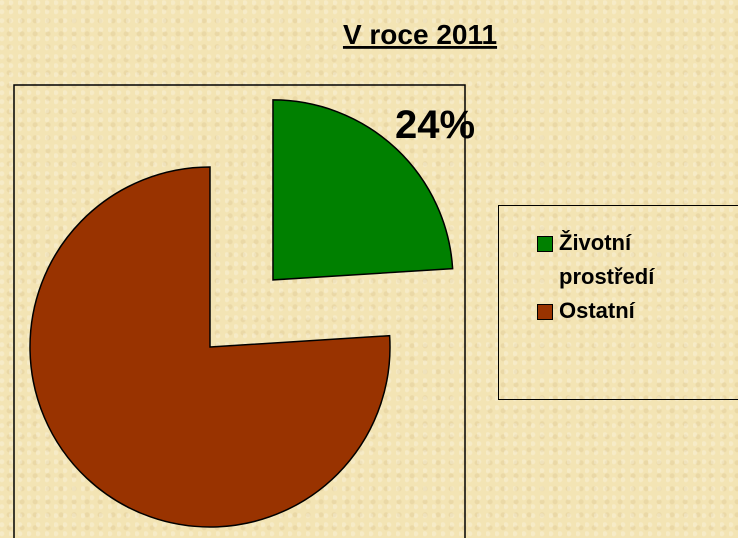 This screenshot has width=738, height=538. Describe the element at coordinates (420, 34) in the screenshot. I see `chart-title: V roce 2011` at that location.